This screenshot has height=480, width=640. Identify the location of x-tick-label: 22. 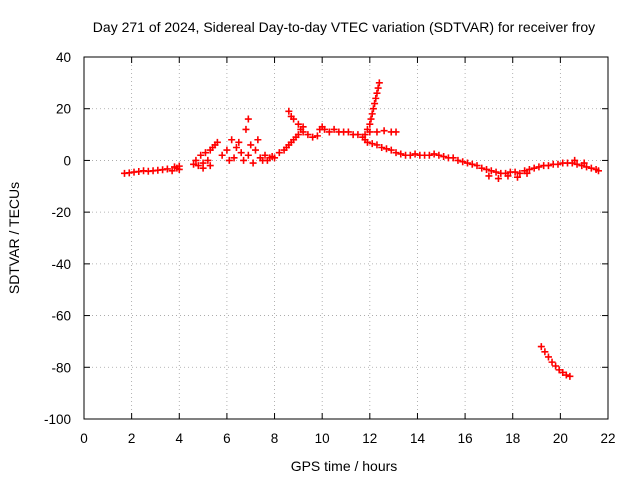
(607, 438).